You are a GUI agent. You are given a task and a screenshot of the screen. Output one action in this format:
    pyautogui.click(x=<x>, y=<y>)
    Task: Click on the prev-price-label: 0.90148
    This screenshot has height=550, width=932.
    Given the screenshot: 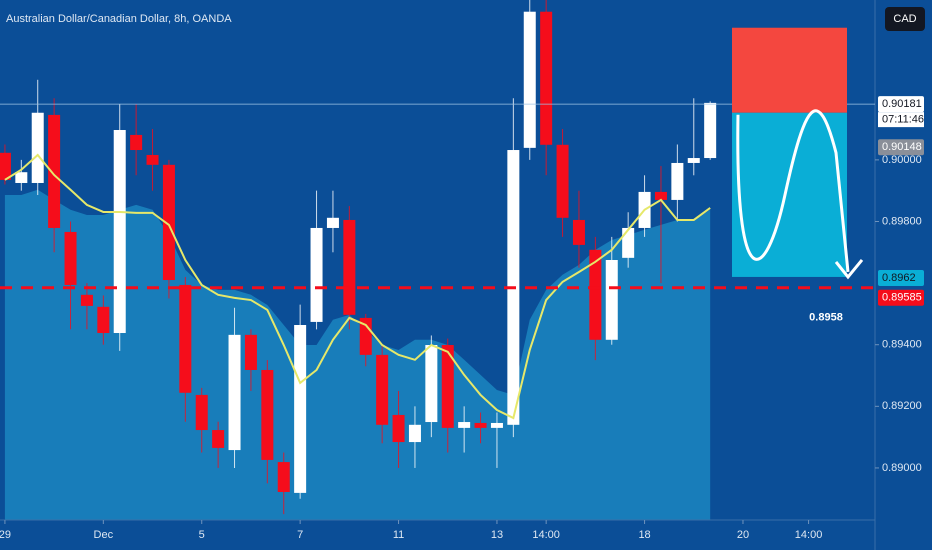 What is the action you would take?
    pyautogui.click(x=902, y=147)
    